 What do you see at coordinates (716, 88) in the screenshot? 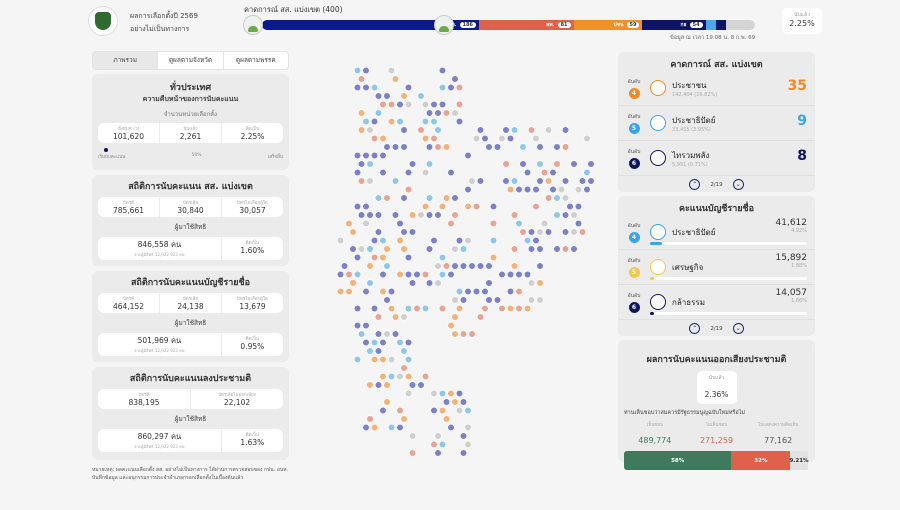
I see `projection-row: อันดับ 4 ประชาชน 142,404 (16.82%) 35` at bounding box center [716, 88].